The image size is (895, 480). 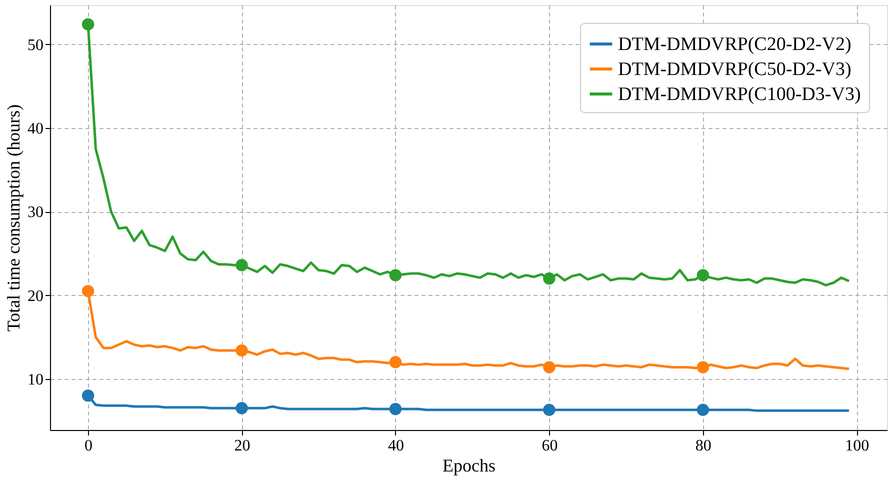 I want to click on y-tick-label: 10, so click(x=36, y=379).